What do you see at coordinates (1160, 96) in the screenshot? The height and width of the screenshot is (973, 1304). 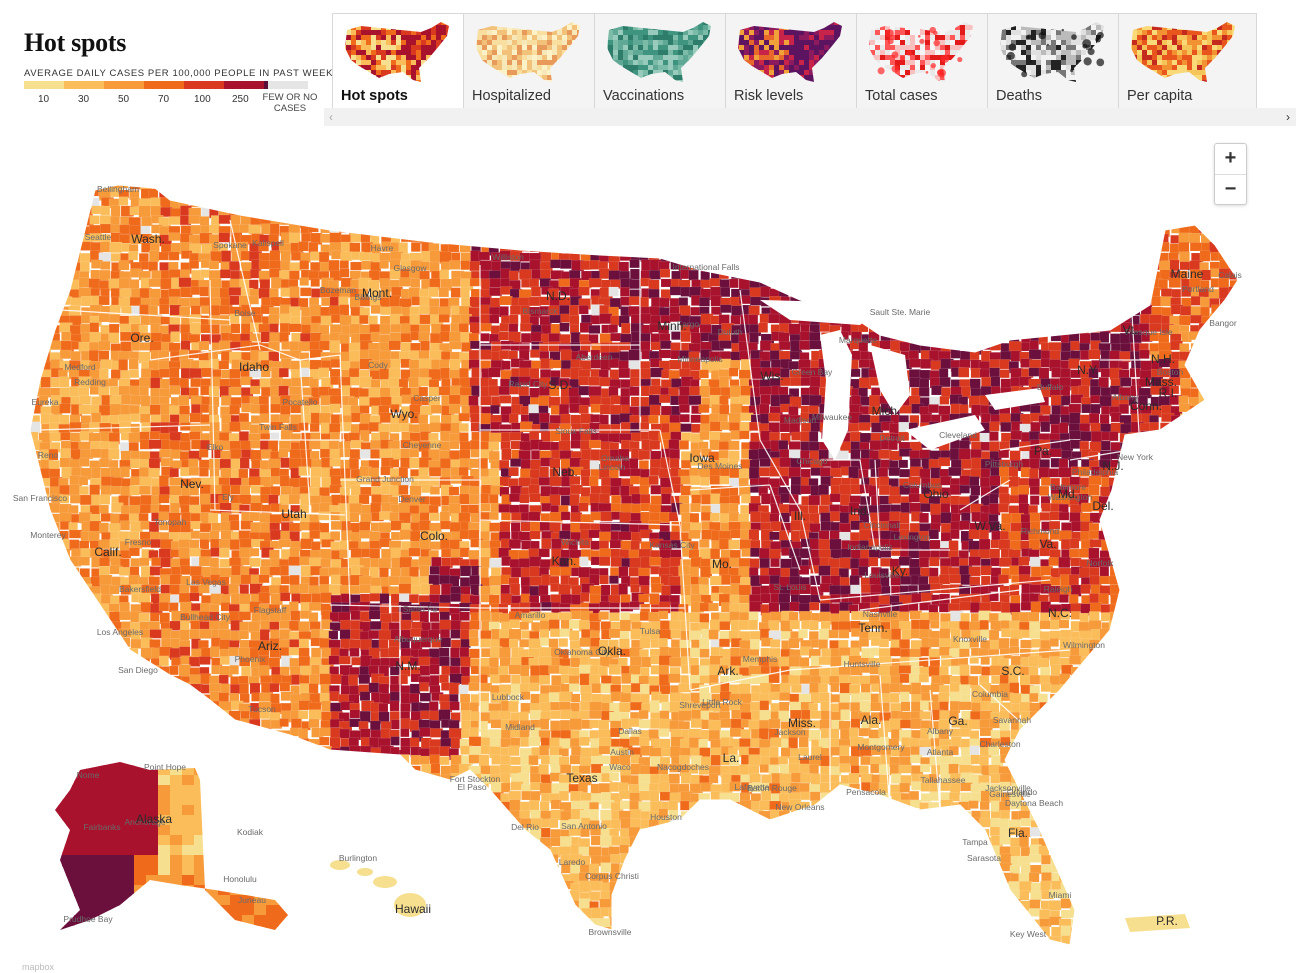 I see `tab-label: Per capita` at bounding box center [1160, 96].